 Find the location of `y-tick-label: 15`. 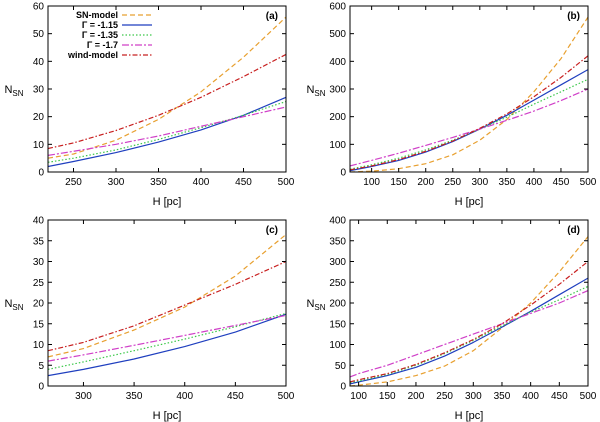

y-tick-label: 15 is located at coordinates (39, 324).